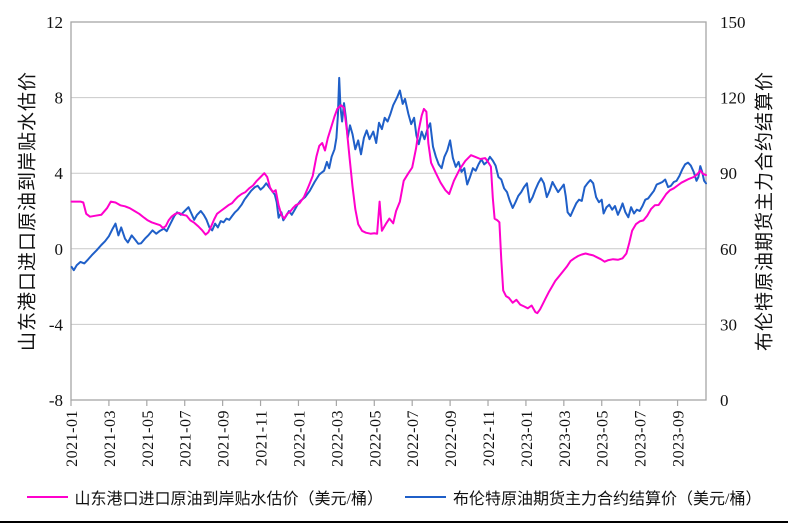 Image resolution: width=788 pixels, height=528 pixels. I want to click on x-axis-tick-label: 2022-07, so click(413, 438).